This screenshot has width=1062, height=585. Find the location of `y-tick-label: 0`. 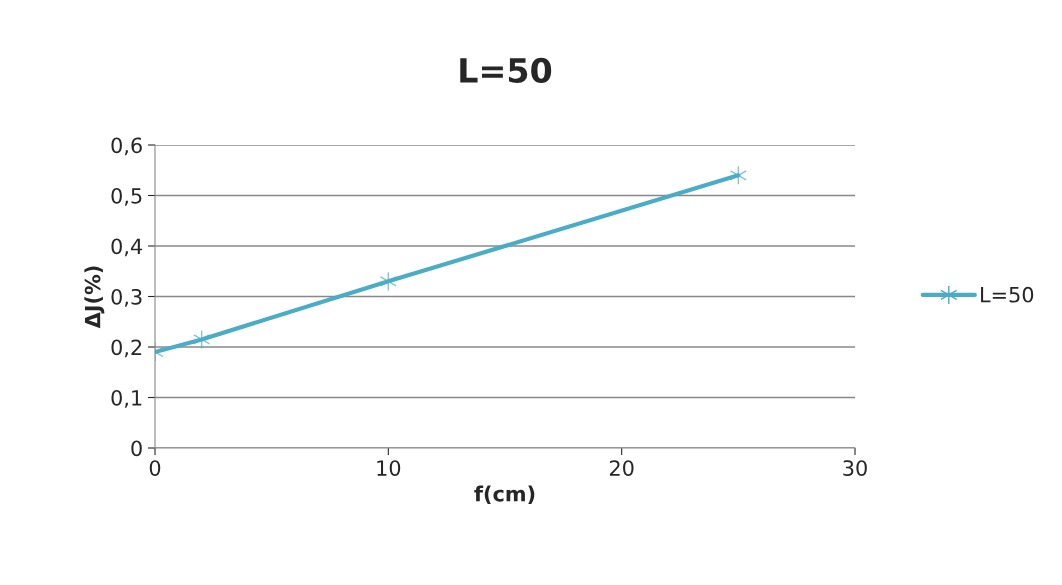

y-tick-label: 0 is located at coordinates (136, 448).